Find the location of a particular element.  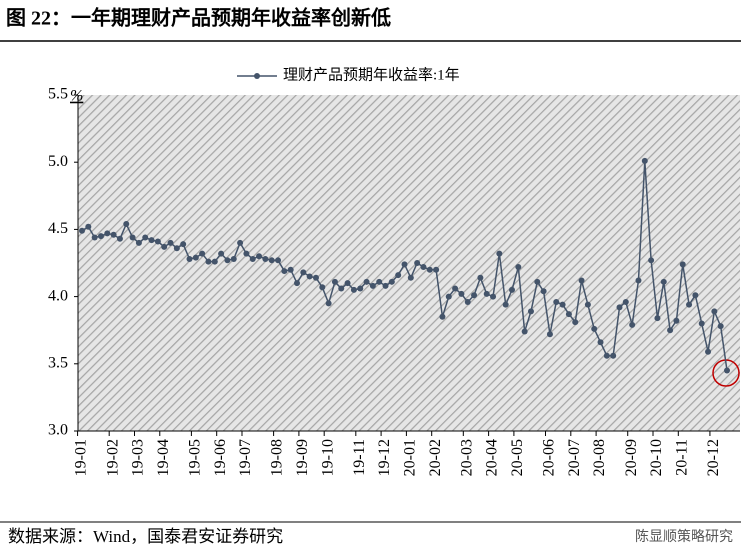

x-tick-label: 19-07 is located at coordinates (245, 457).